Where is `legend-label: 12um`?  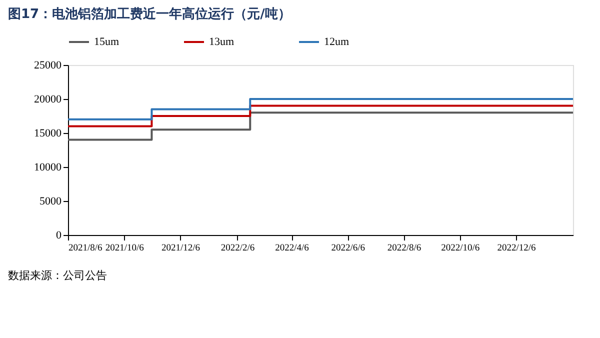 legend-label: 12um is located at coordinates (337, 42).